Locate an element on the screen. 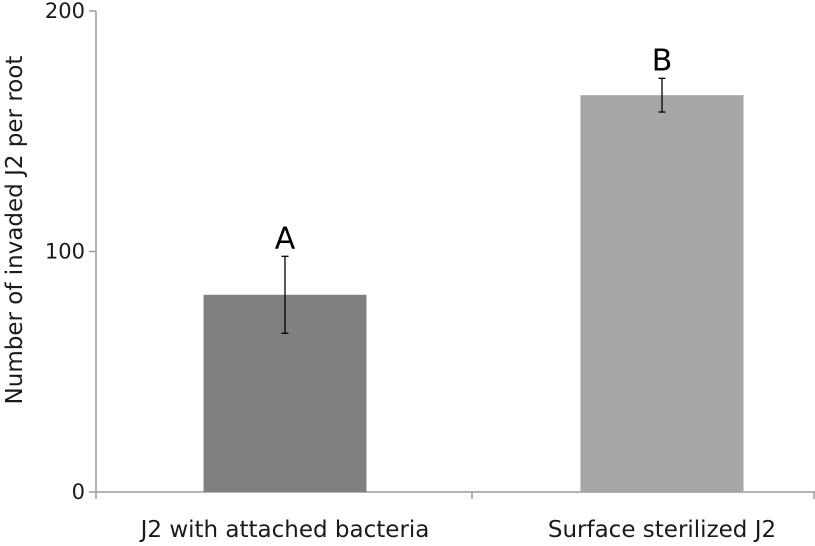 This screenshot has height=546, width=815. y-tick-label: 0 is located at coordinates (78, 492).